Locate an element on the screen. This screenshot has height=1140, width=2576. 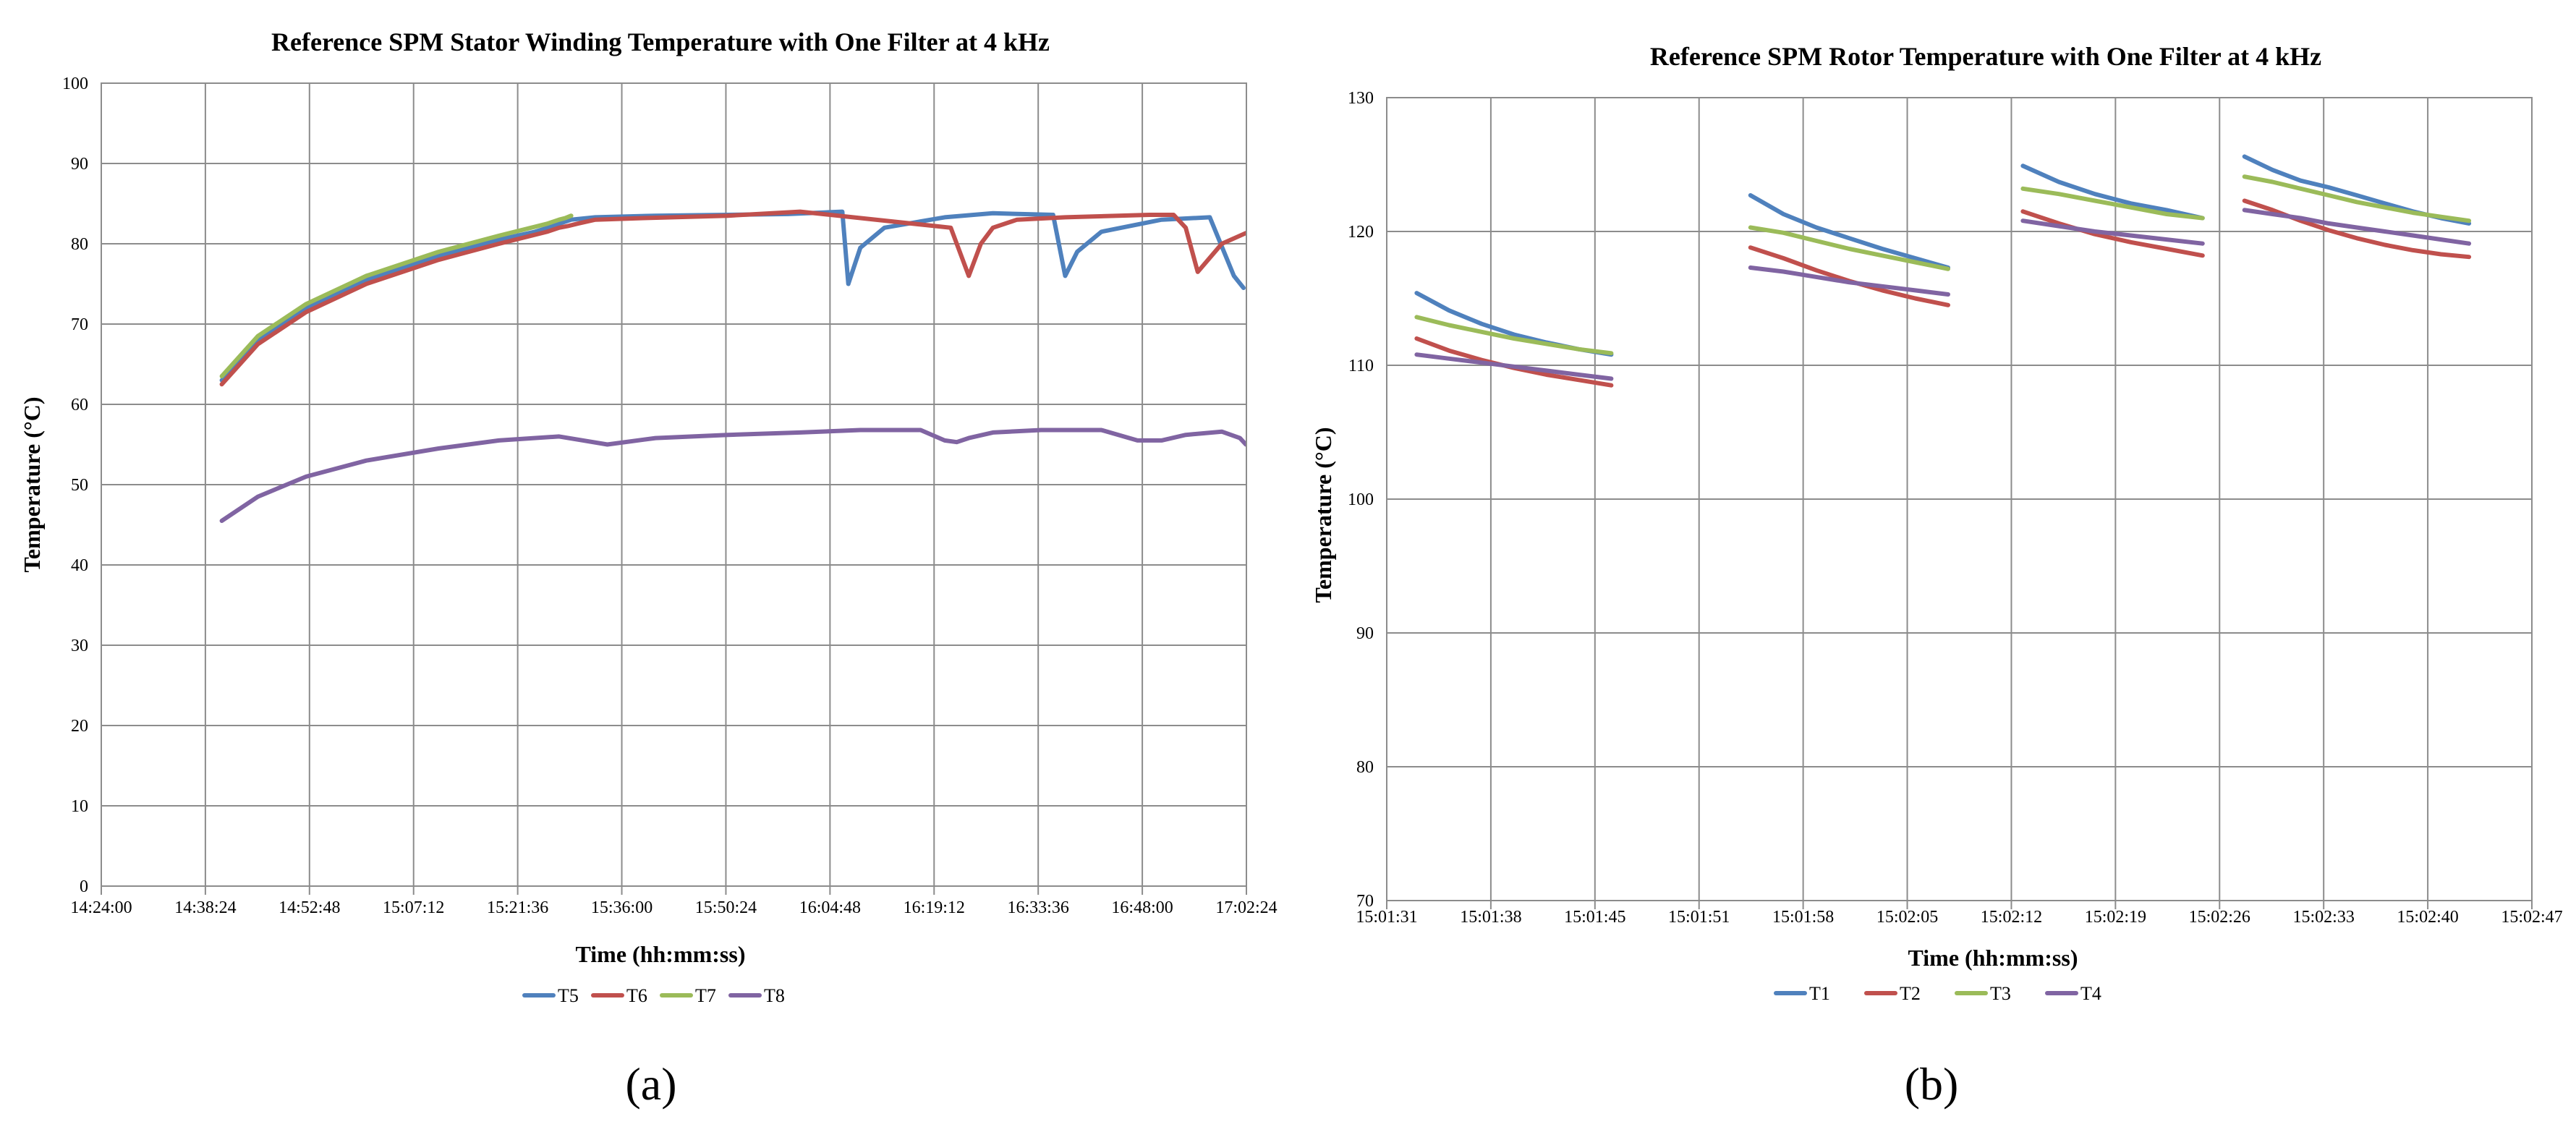
chart-a-y-tick-label: 30 is located at coordinates (79, 646).